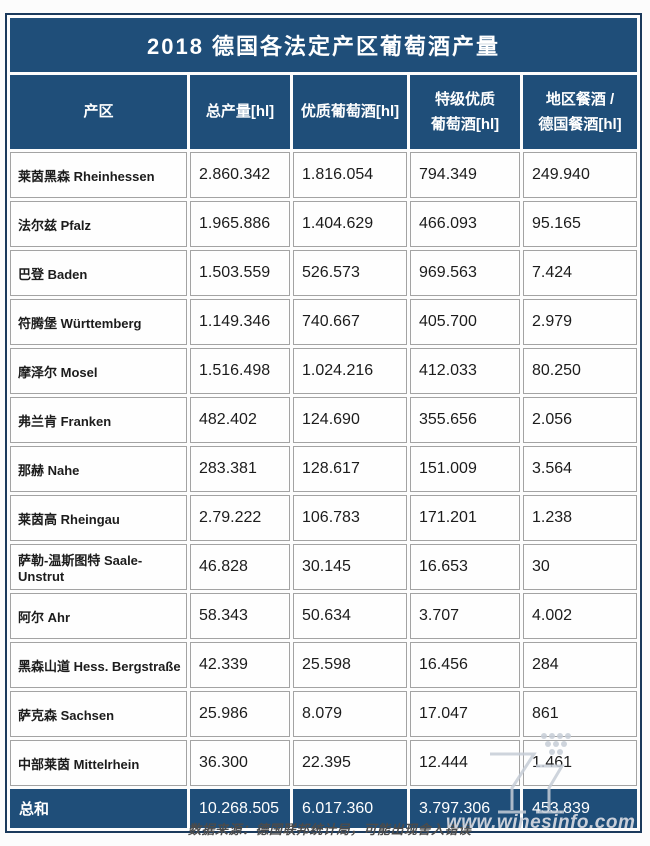 The width and height of the screenshot is (650, 846). I want to click on region-cell: 萨克森 Sachsen, so click(98, 714).